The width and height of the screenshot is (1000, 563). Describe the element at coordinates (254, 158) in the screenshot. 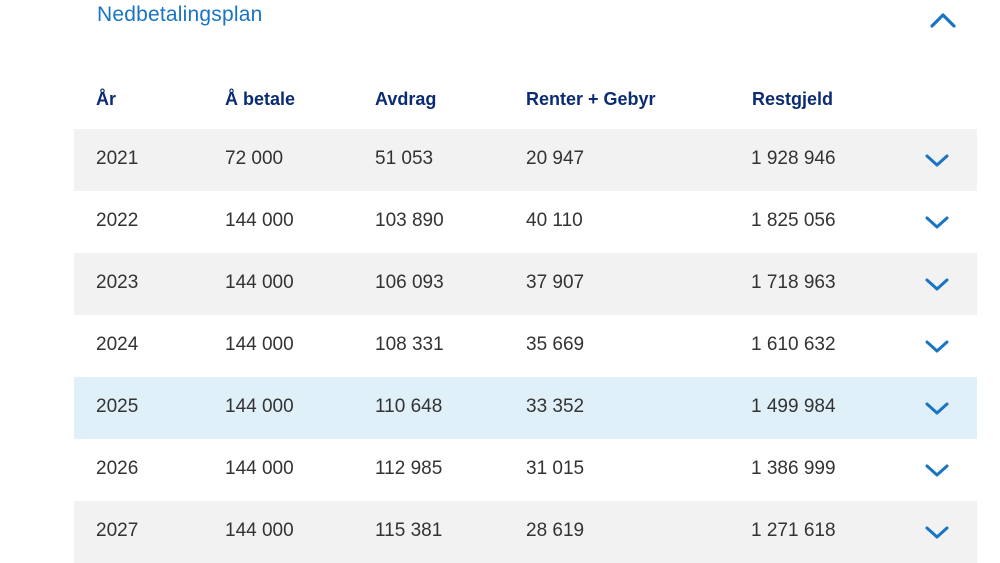

I see `cell-to-pay: 72 000` at that location.